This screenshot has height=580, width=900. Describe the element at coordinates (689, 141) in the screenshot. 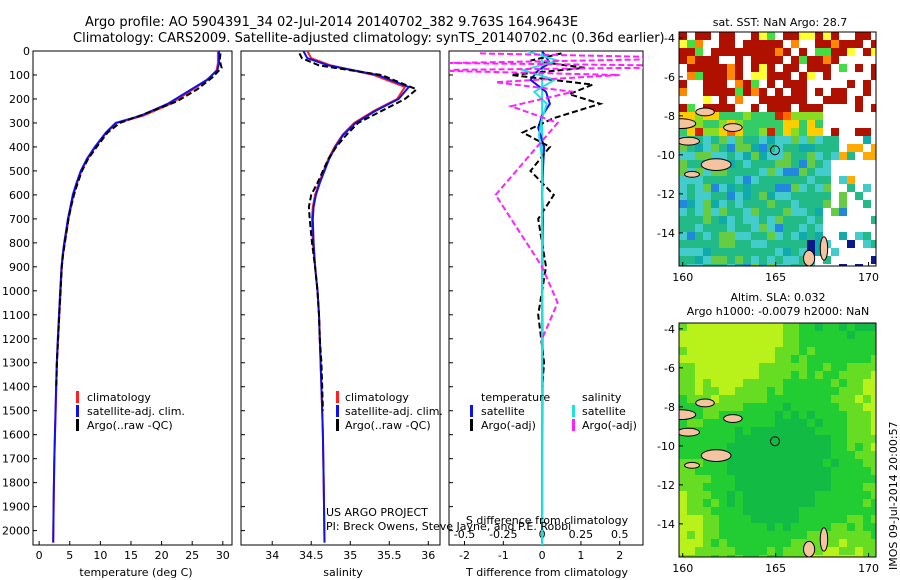

I see `land-island` at that location.